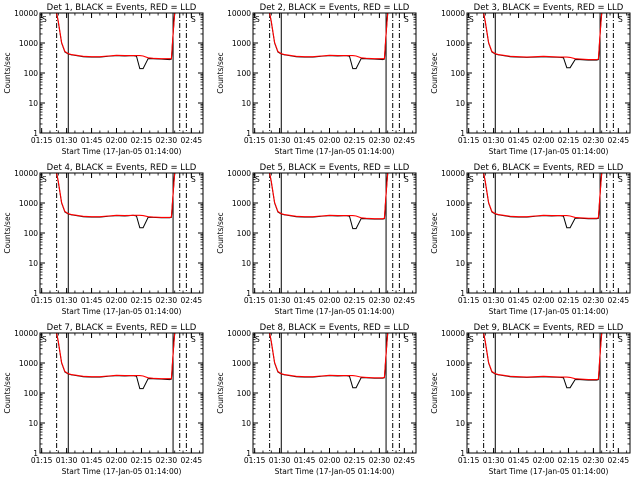 The image size is (640, 480). I want to click on panel-title: Det 4, BLACK = Events, RED = LLD, so click(122, 168).